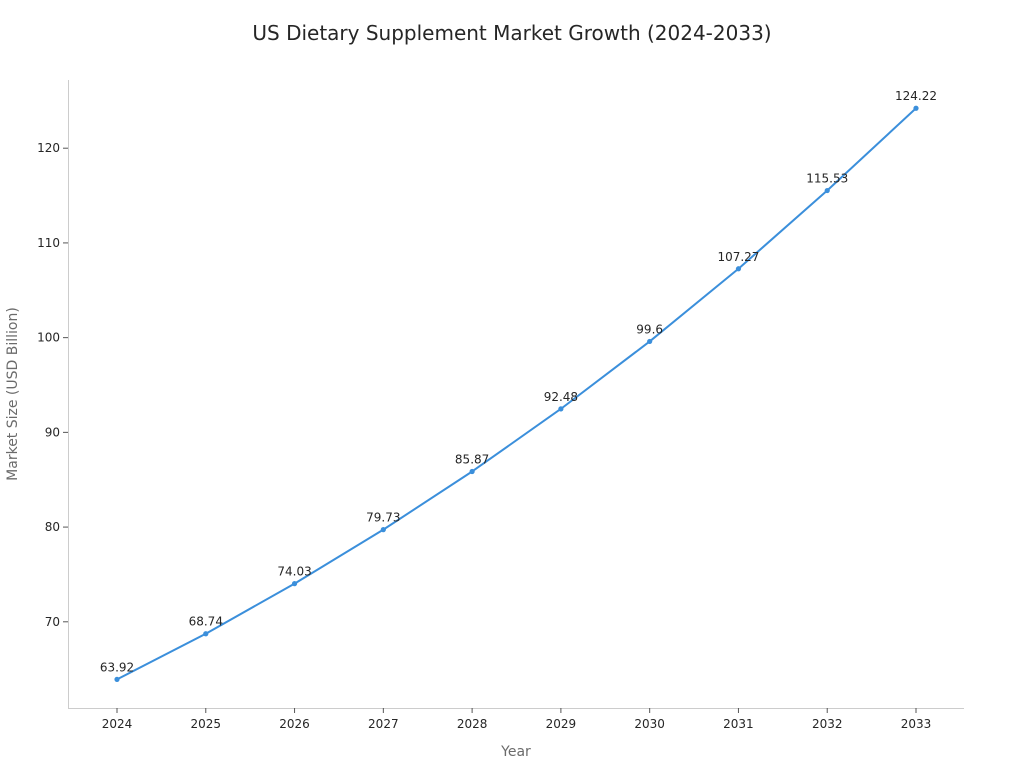  What do you see at coordinates (383, 518) in the screenshot?
I see `data-label: 79.73` at bounding box center [383, 518].